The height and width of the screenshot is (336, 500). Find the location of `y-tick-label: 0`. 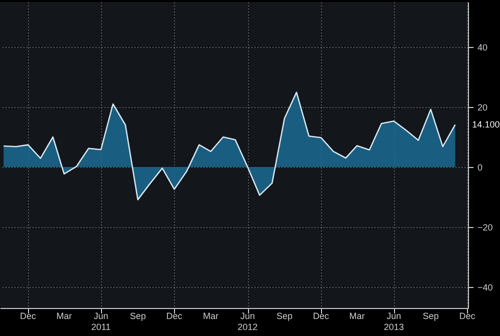

y-tick-label: 0 is located at coordinates (480, 167).